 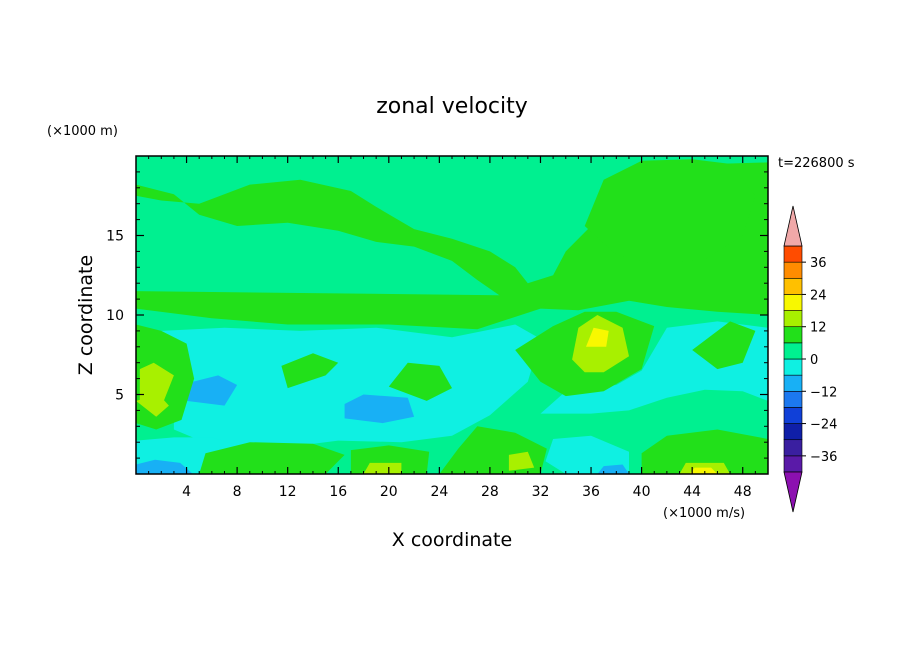 I want to click on x-tick-label: 36, so click(x=591, y=492).